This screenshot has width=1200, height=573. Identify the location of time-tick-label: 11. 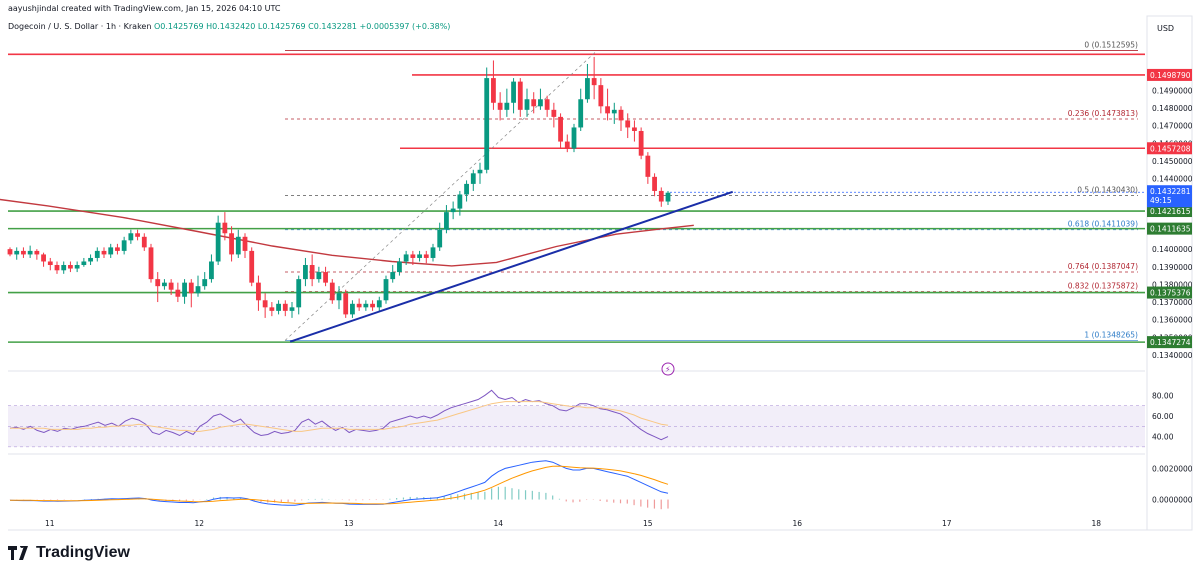
(50, 523).